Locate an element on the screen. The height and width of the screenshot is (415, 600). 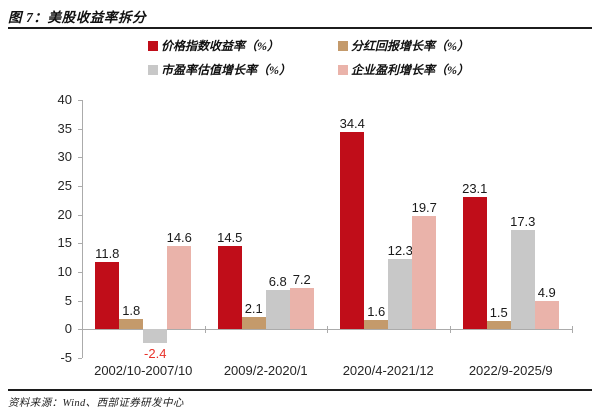
y-tick-label: 0 is located at coordinates (68, 329).